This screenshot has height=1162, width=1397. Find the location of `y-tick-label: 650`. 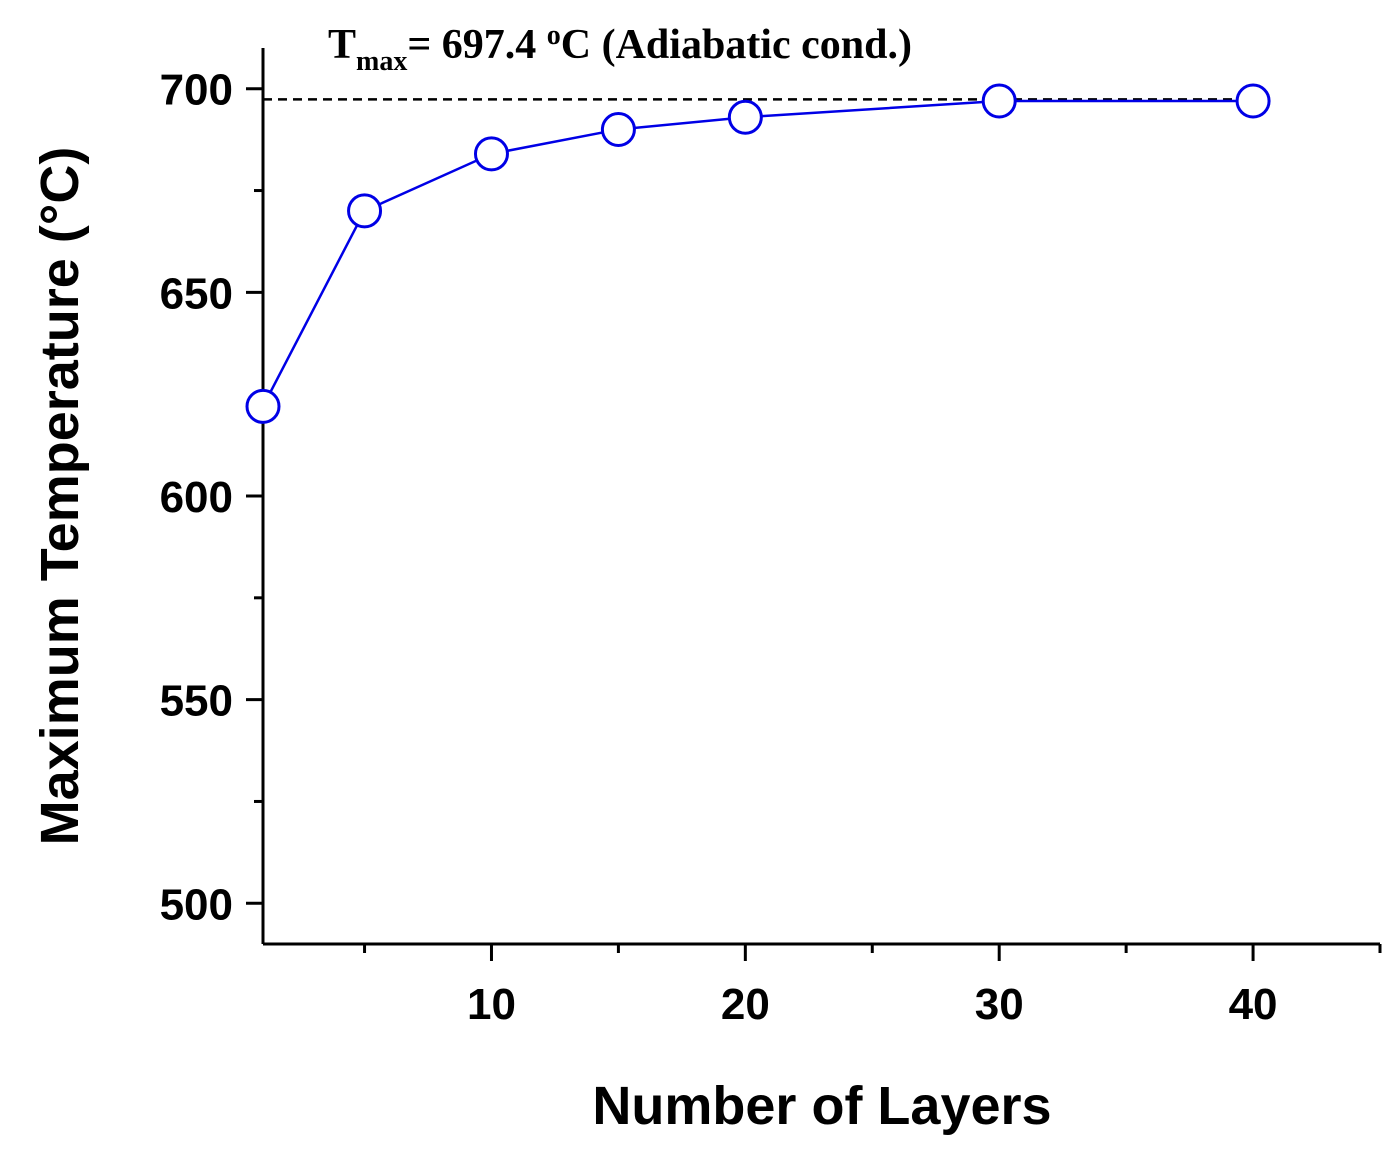

y-tick-label: 650 is located at coordinates (196, 293).